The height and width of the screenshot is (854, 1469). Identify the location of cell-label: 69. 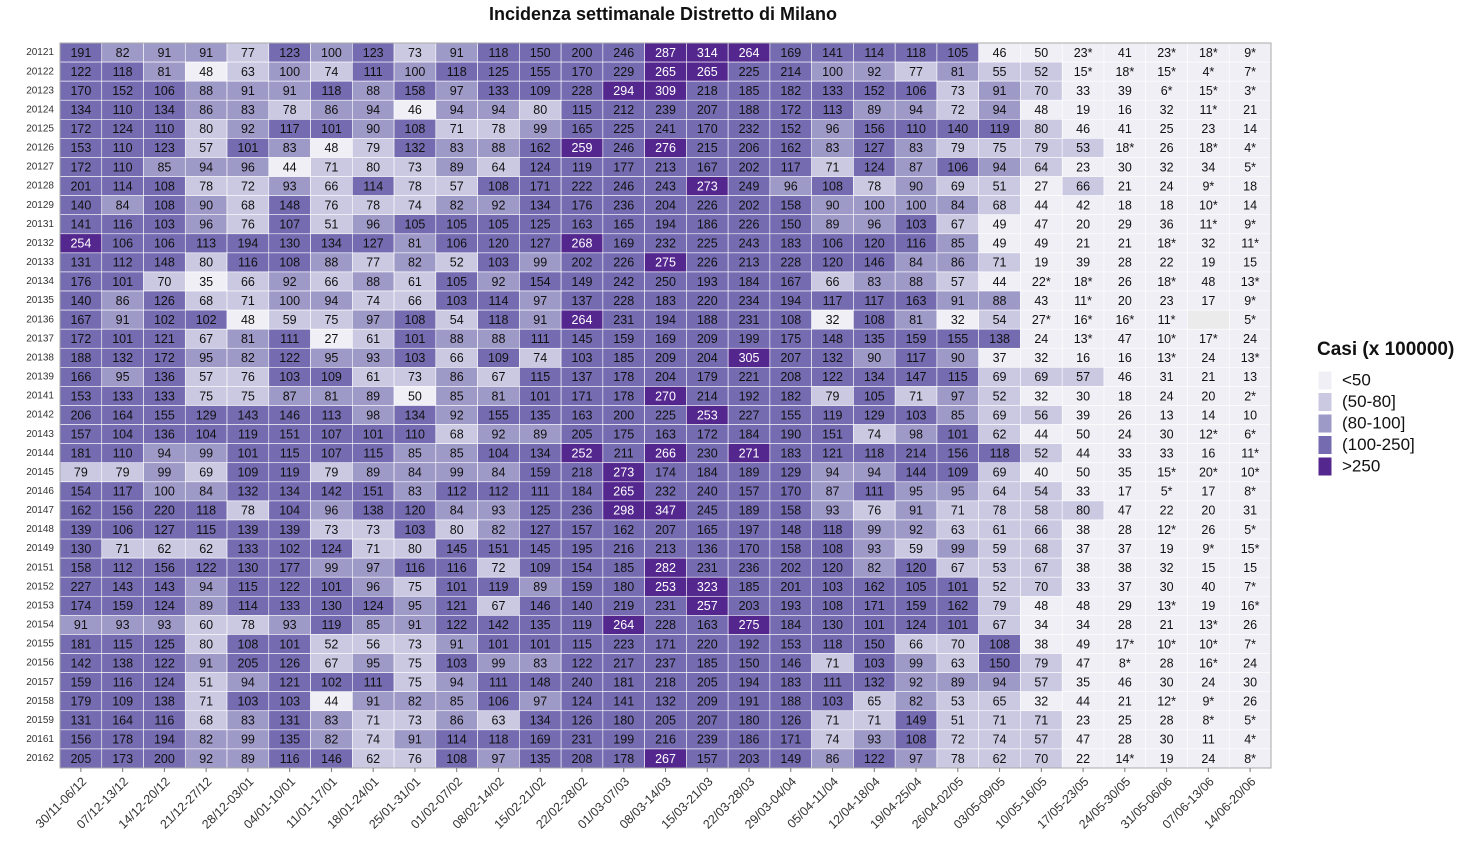
(958, 186).